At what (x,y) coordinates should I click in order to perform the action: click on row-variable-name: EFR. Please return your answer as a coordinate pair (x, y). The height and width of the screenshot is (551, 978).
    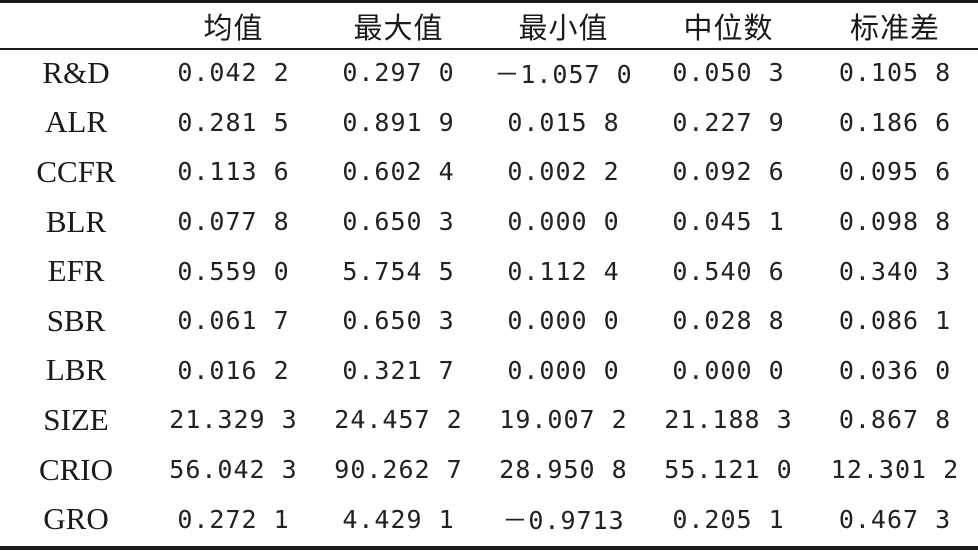
    Looking at the image, I should click on (76, 271).